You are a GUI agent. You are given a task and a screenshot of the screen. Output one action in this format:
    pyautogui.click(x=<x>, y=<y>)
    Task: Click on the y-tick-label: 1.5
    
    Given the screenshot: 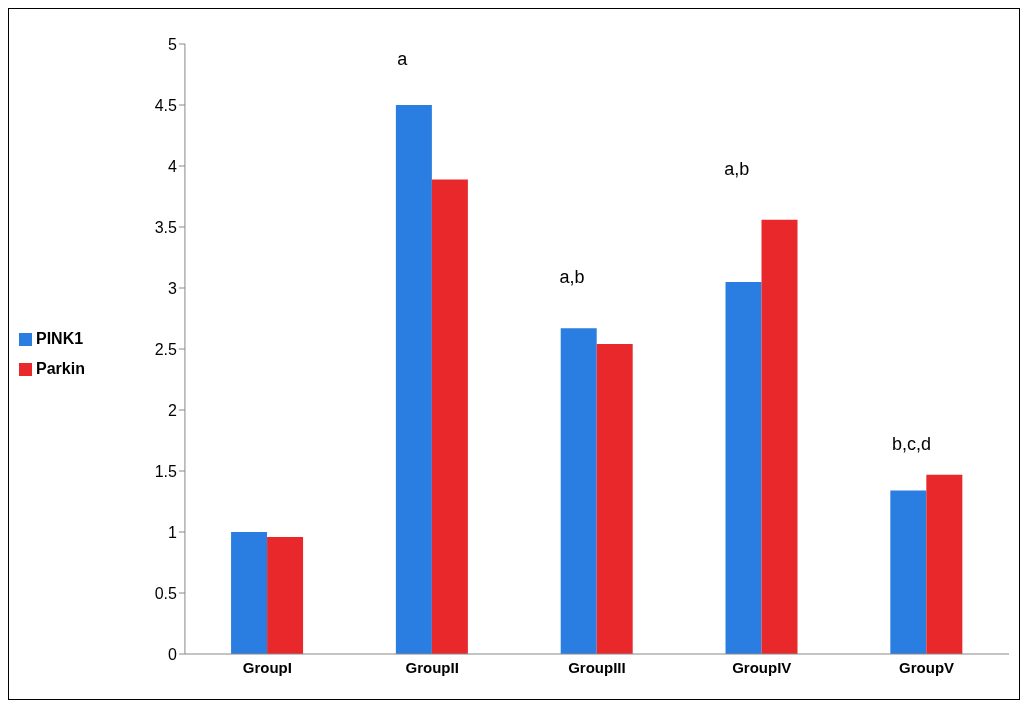 What is the action you would take?
    pyautogui.click(x=166, y=471)
    